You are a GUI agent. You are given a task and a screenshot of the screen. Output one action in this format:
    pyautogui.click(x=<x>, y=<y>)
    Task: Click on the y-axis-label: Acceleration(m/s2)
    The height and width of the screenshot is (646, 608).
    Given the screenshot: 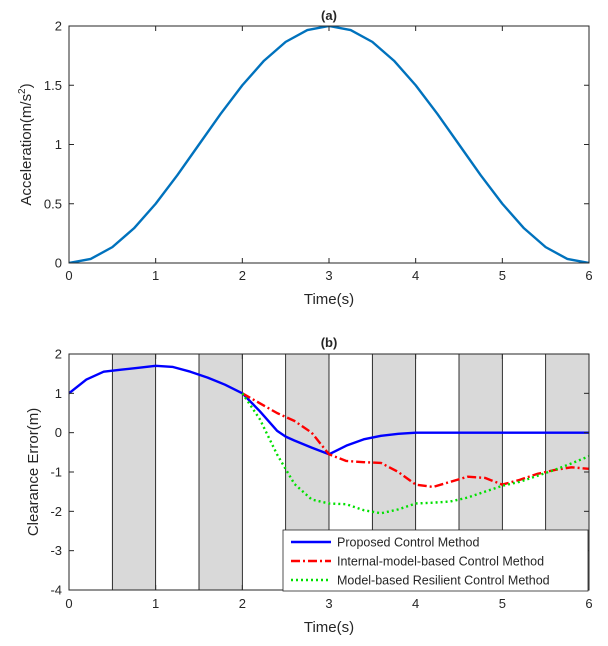 What is the action you would take?
    pyautogui.click(x=26, y=144)
    